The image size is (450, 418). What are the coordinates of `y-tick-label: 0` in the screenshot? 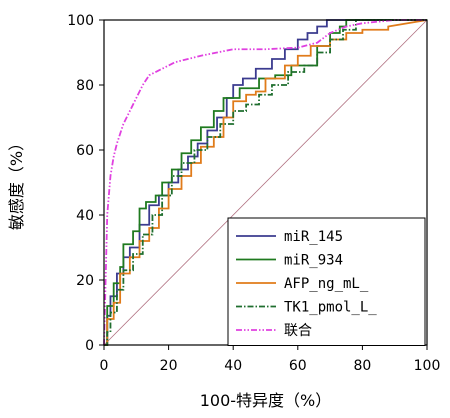 It's located at (89, 346).